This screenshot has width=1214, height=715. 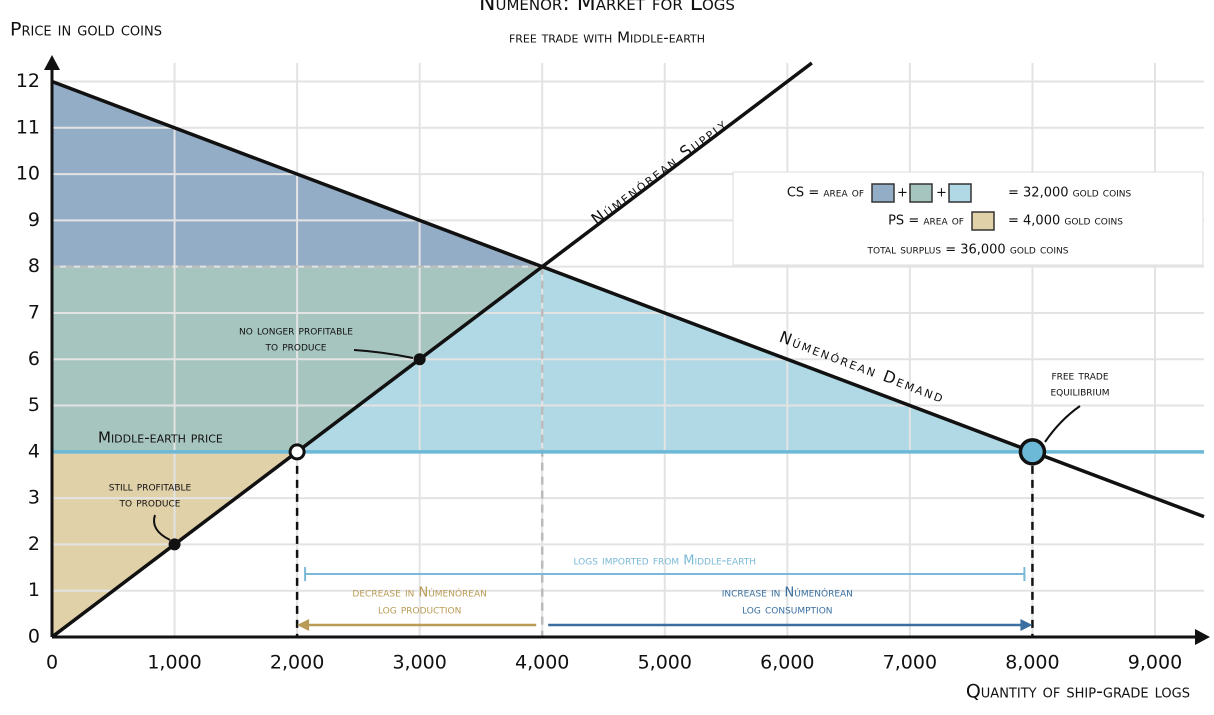 I want to click on x-tick-label: 3,000, so click(x=419, y=663).